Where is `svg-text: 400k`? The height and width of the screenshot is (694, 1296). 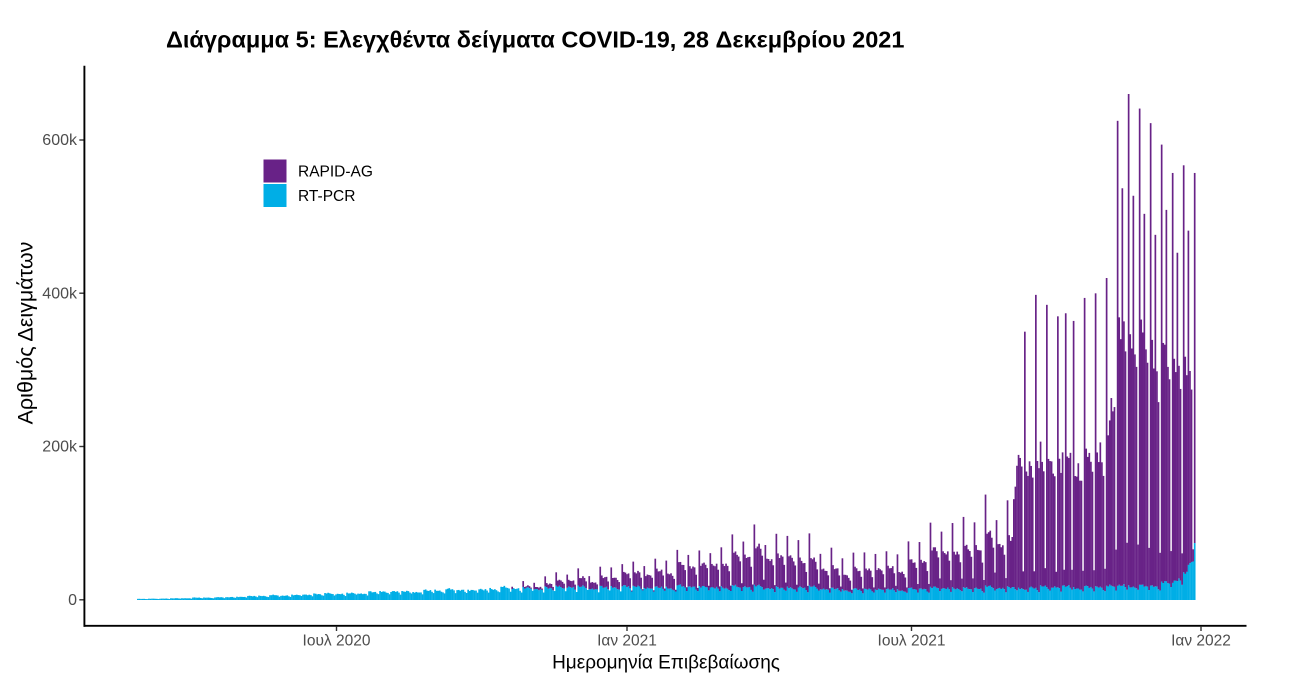
svg-text: 400k is located at coordinates (60, 293).